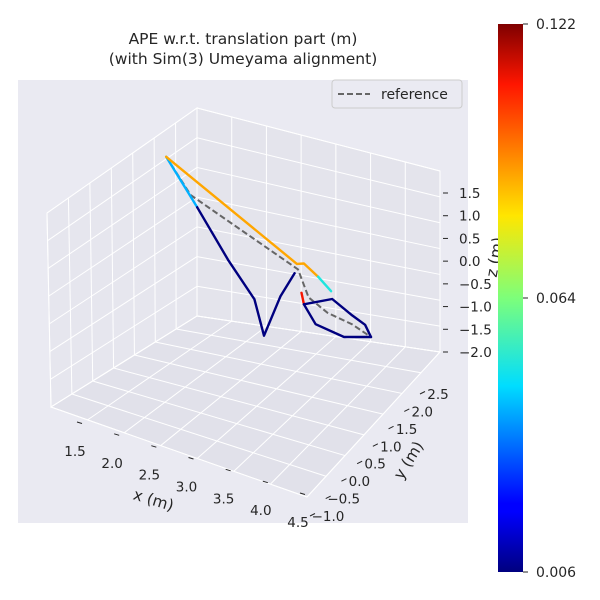 This screenshot has height=600, width=600. Describe the element at coordinates (475, 308) in the screenshot. I see `z-tick-label: −1.0` at that location.